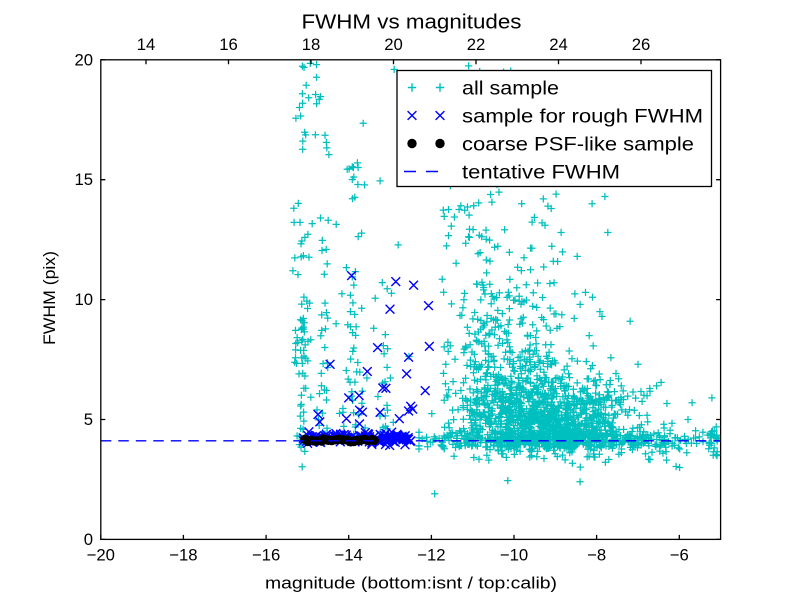 The image size is (800, 600). What do you see at coordinates (266, 555) in the screenshot?
I see `svg-text: −16` at bounding box center [266, 555].